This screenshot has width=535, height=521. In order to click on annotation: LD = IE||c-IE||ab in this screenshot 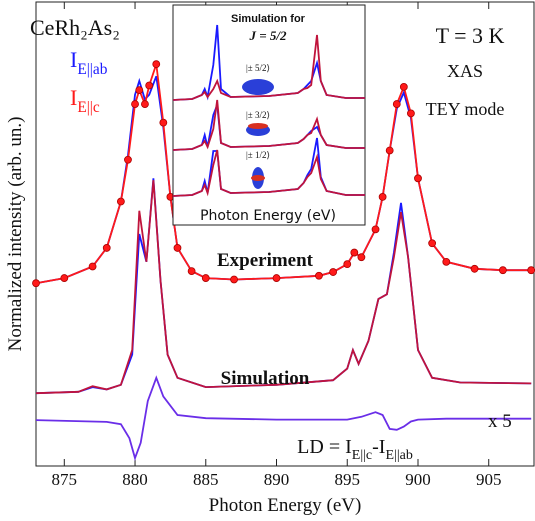, I will do `click(355, 449)`.